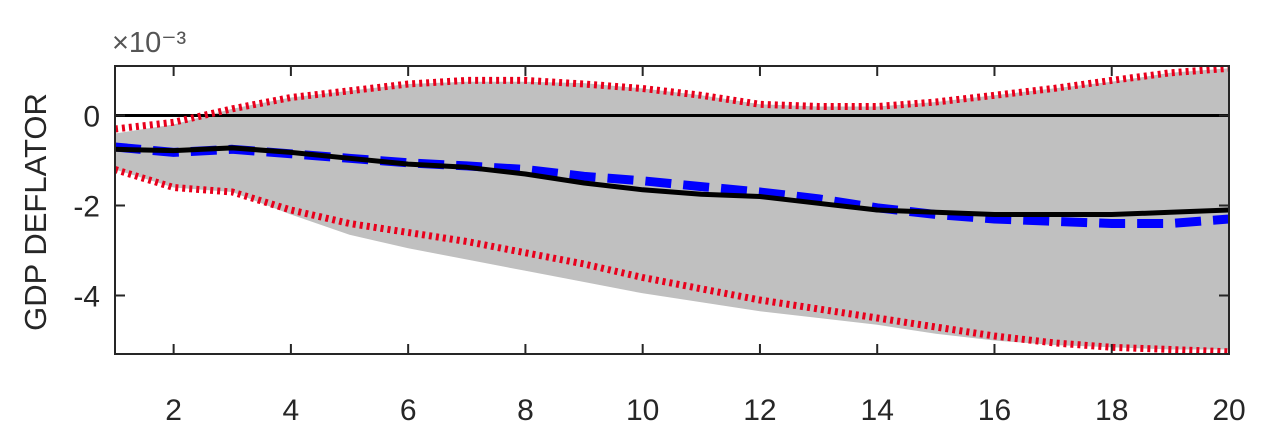 The height and width of the screenshot is (432, 1264). What do you see at coordinates (877, 410) in the screenshot?
I see `x-tick-label: 14` at bounding box center [877, 410].